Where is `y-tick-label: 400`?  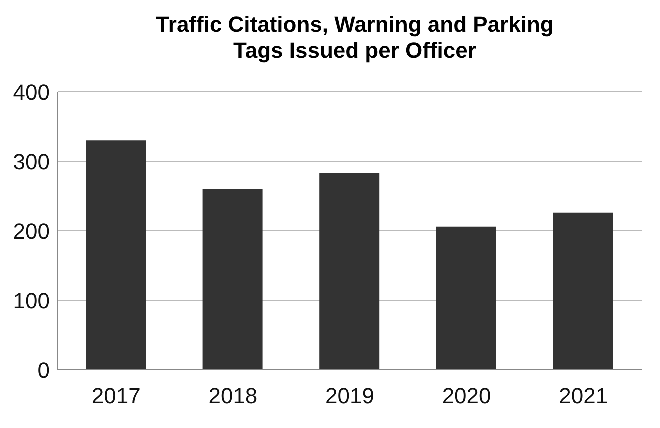
y-tick-label: 400 is located at coordinates (31, 92).